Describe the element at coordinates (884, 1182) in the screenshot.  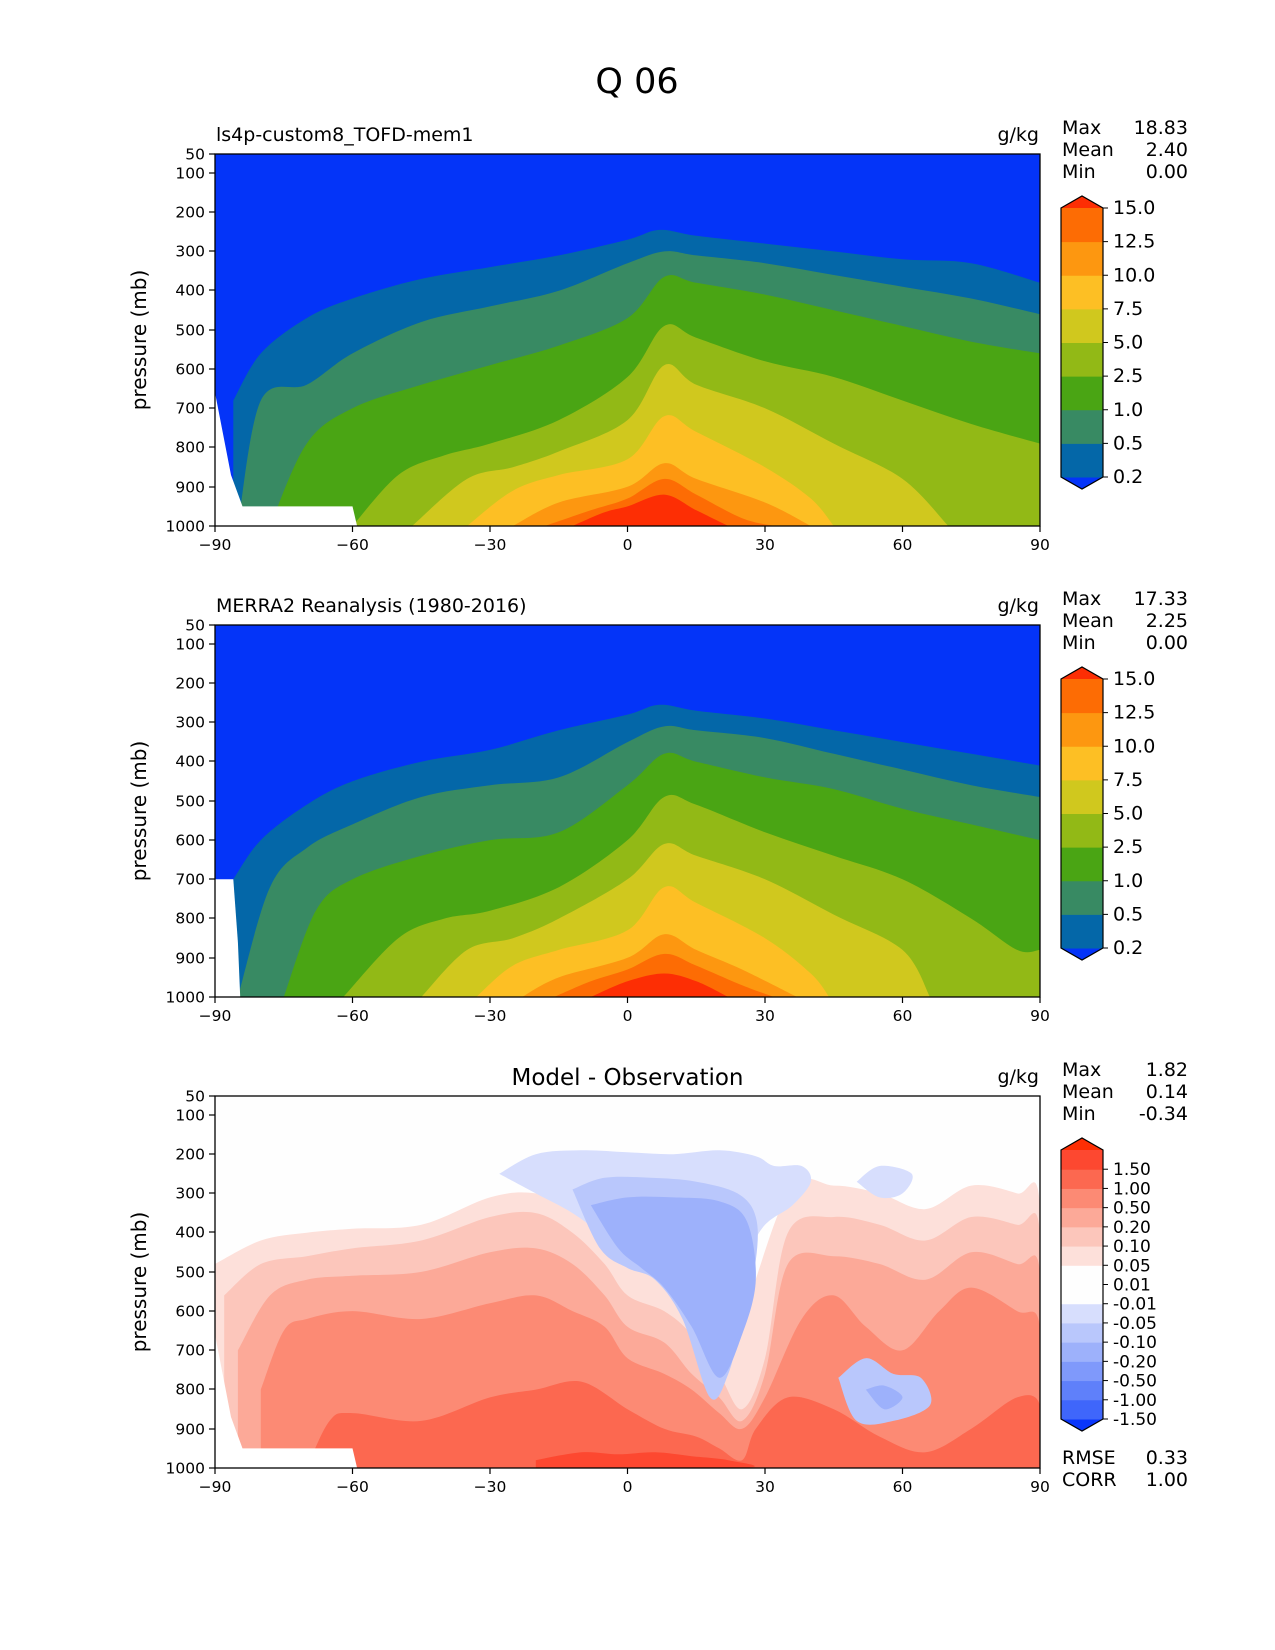
I see `contour-region--0.05` at that location.